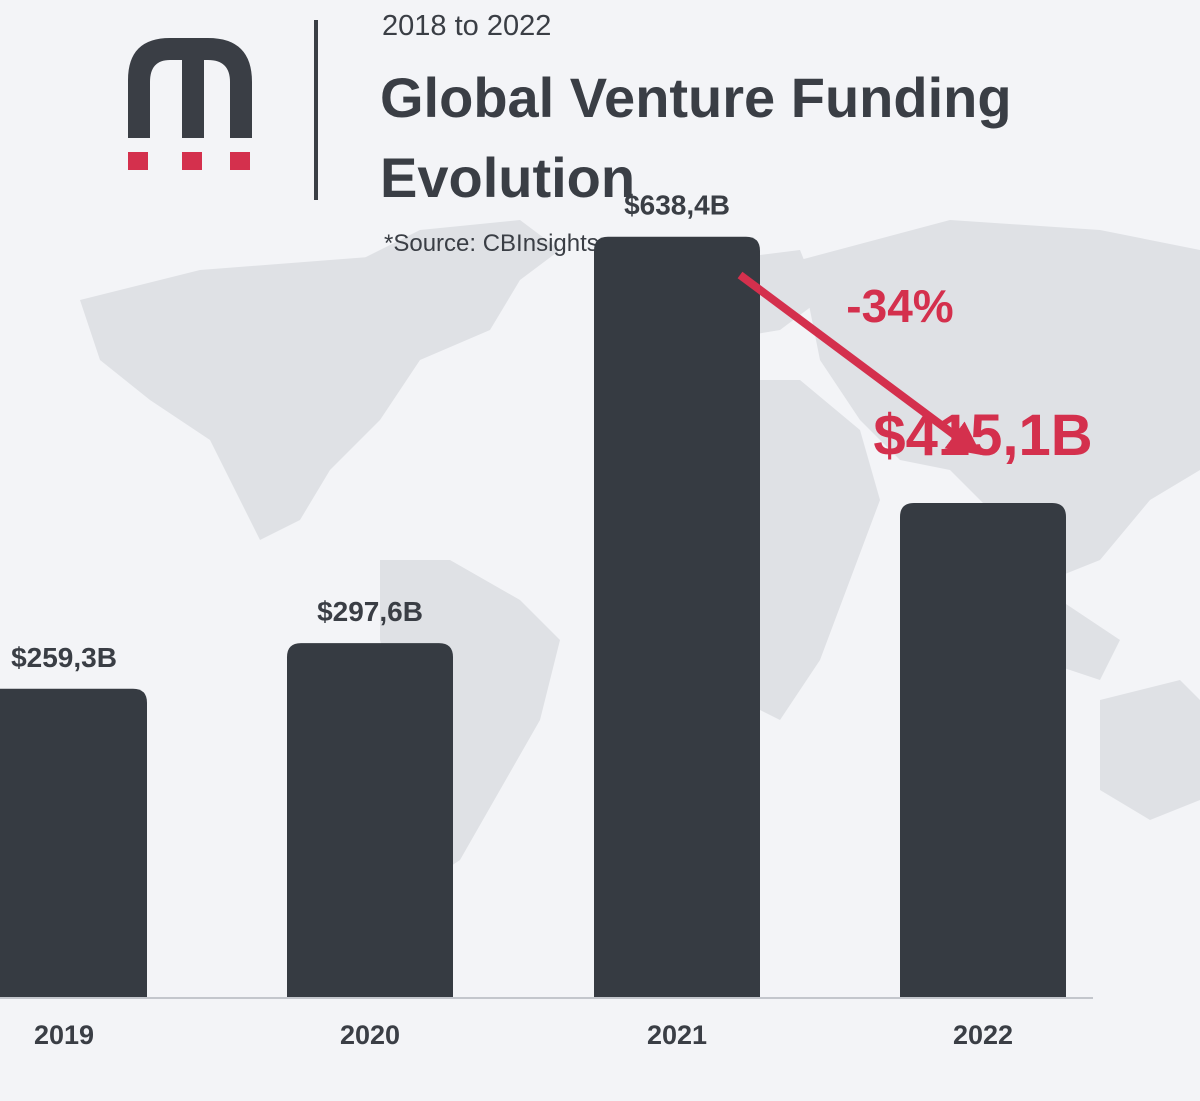 This screenshot has width=1200, height=1101. What do you see at coordinates (64, 657) in the screenshot?
I see `bar-value-label-2019: $259,3B` at bounding box center [64, 657].